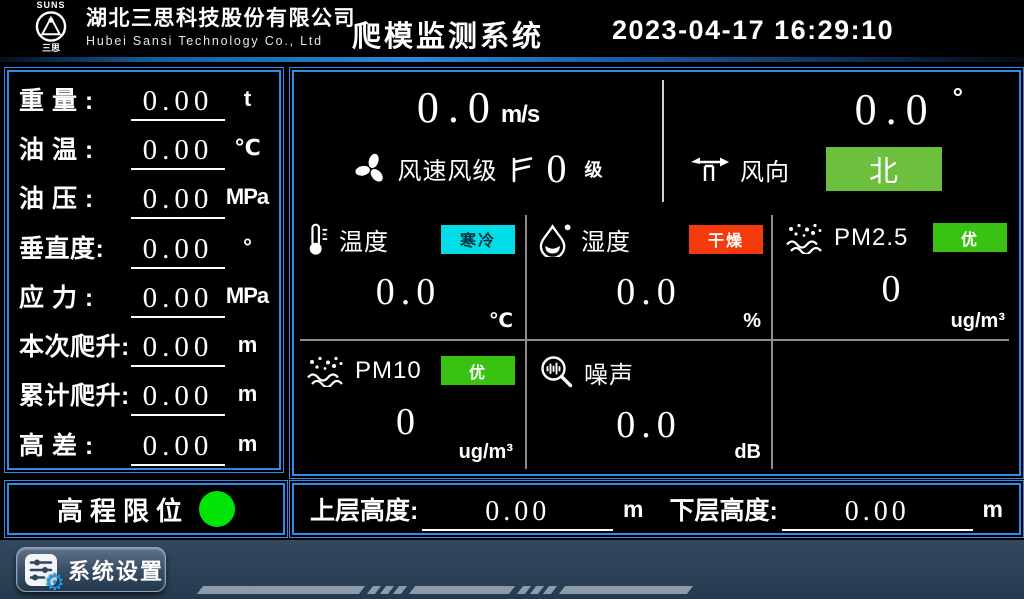 The image size is (1024, 599). Describe the element at coordinates (146, 509) in the screenshot. I see `elevation-limit-box: 高程限位` at that location.